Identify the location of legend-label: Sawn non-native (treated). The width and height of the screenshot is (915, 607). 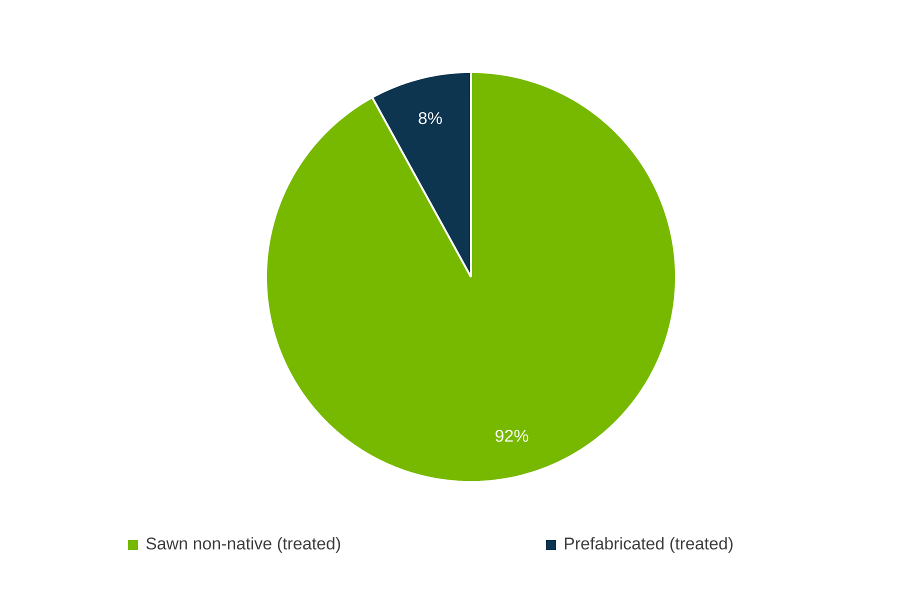
(243, 545).